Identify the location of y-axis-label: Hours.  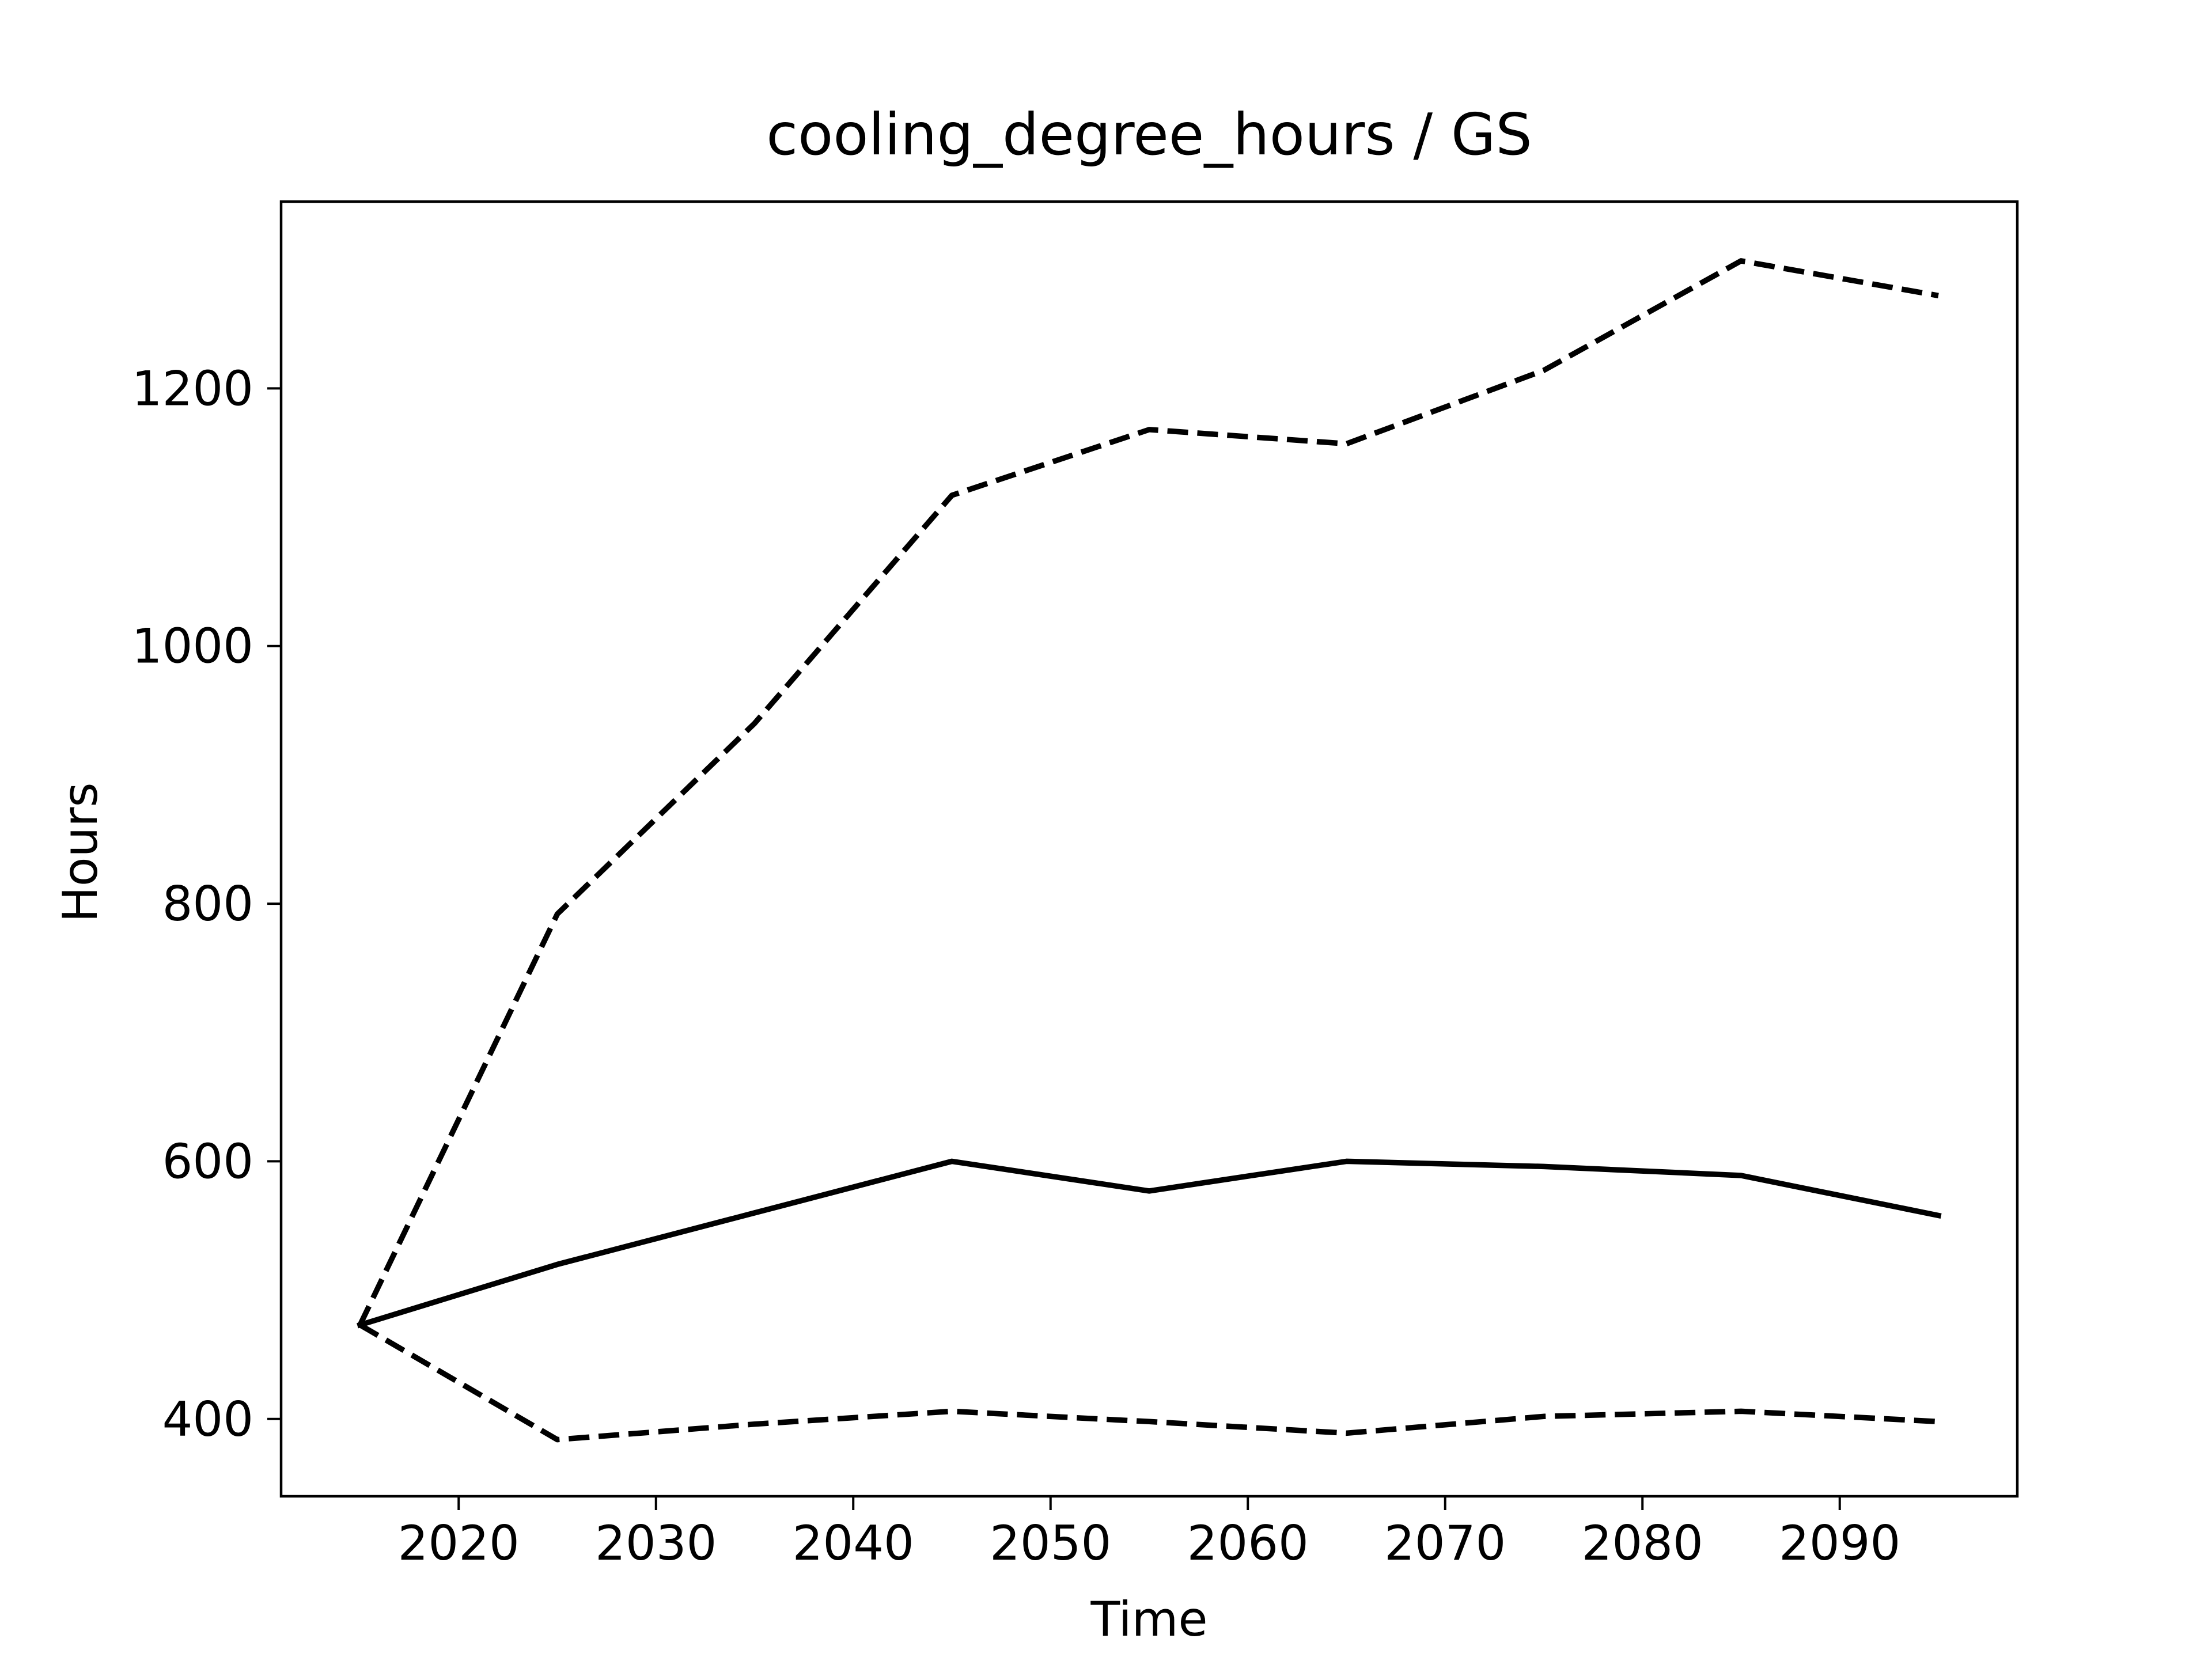
(80, 852).